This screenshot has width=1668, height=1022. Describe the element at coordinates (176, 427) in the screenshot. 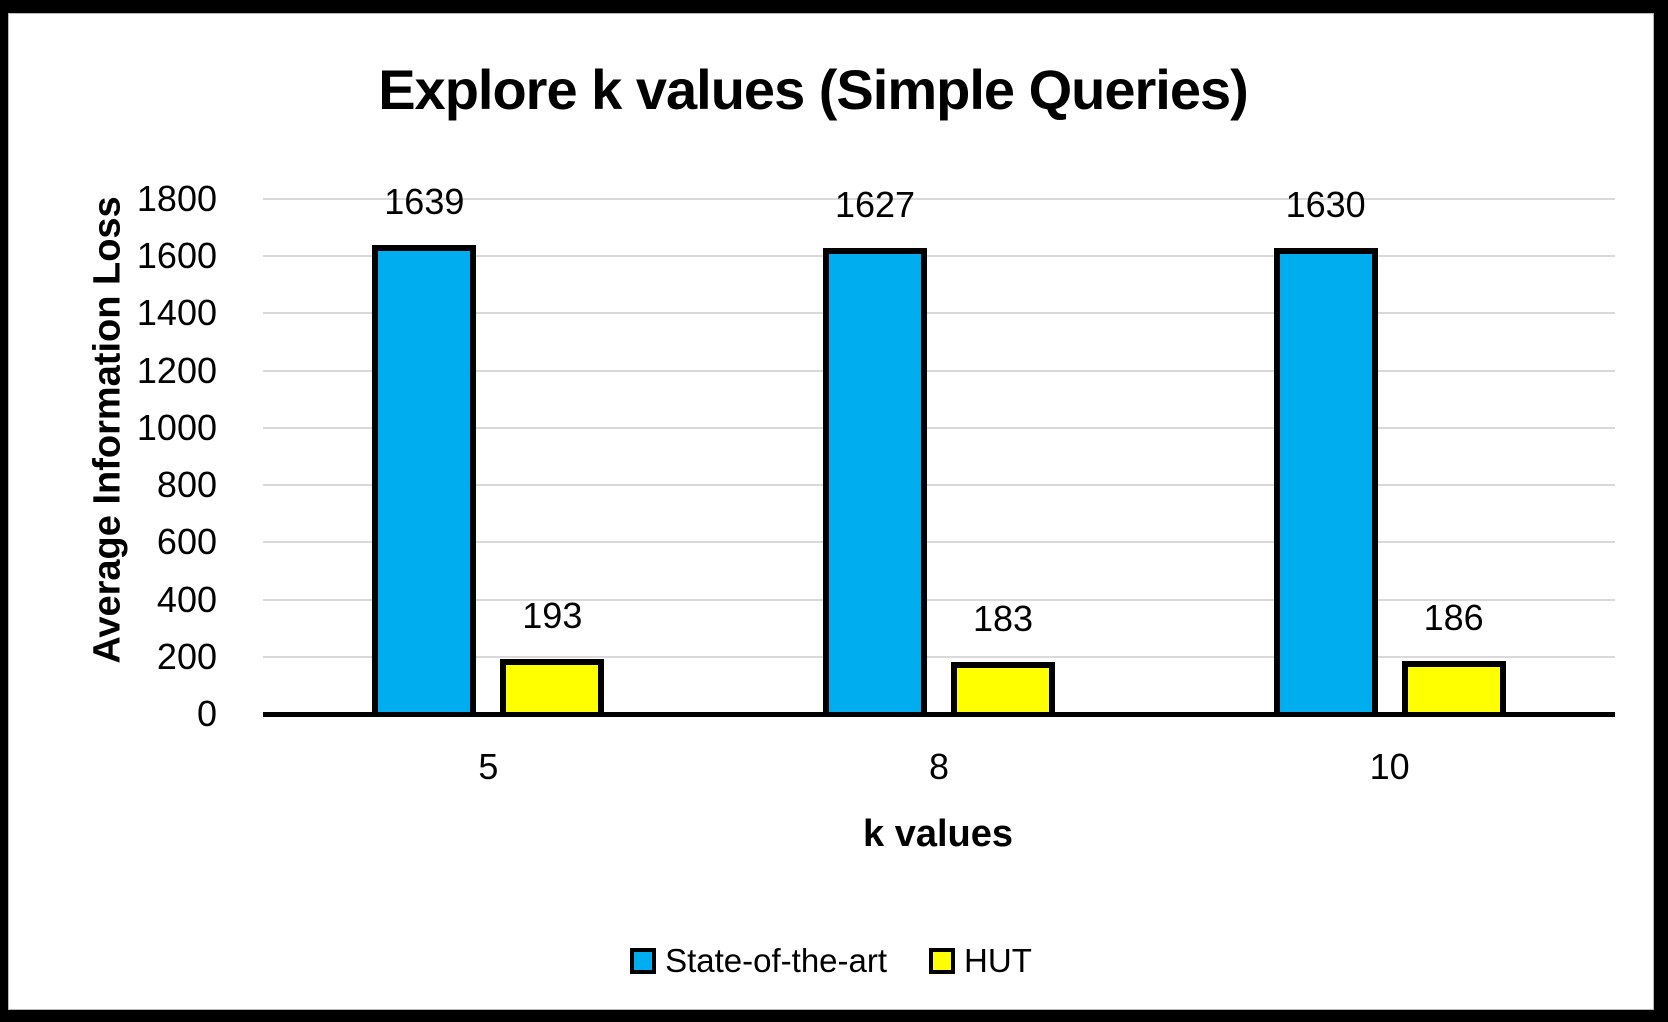

I see `y-tick-label: 1000` at that location.